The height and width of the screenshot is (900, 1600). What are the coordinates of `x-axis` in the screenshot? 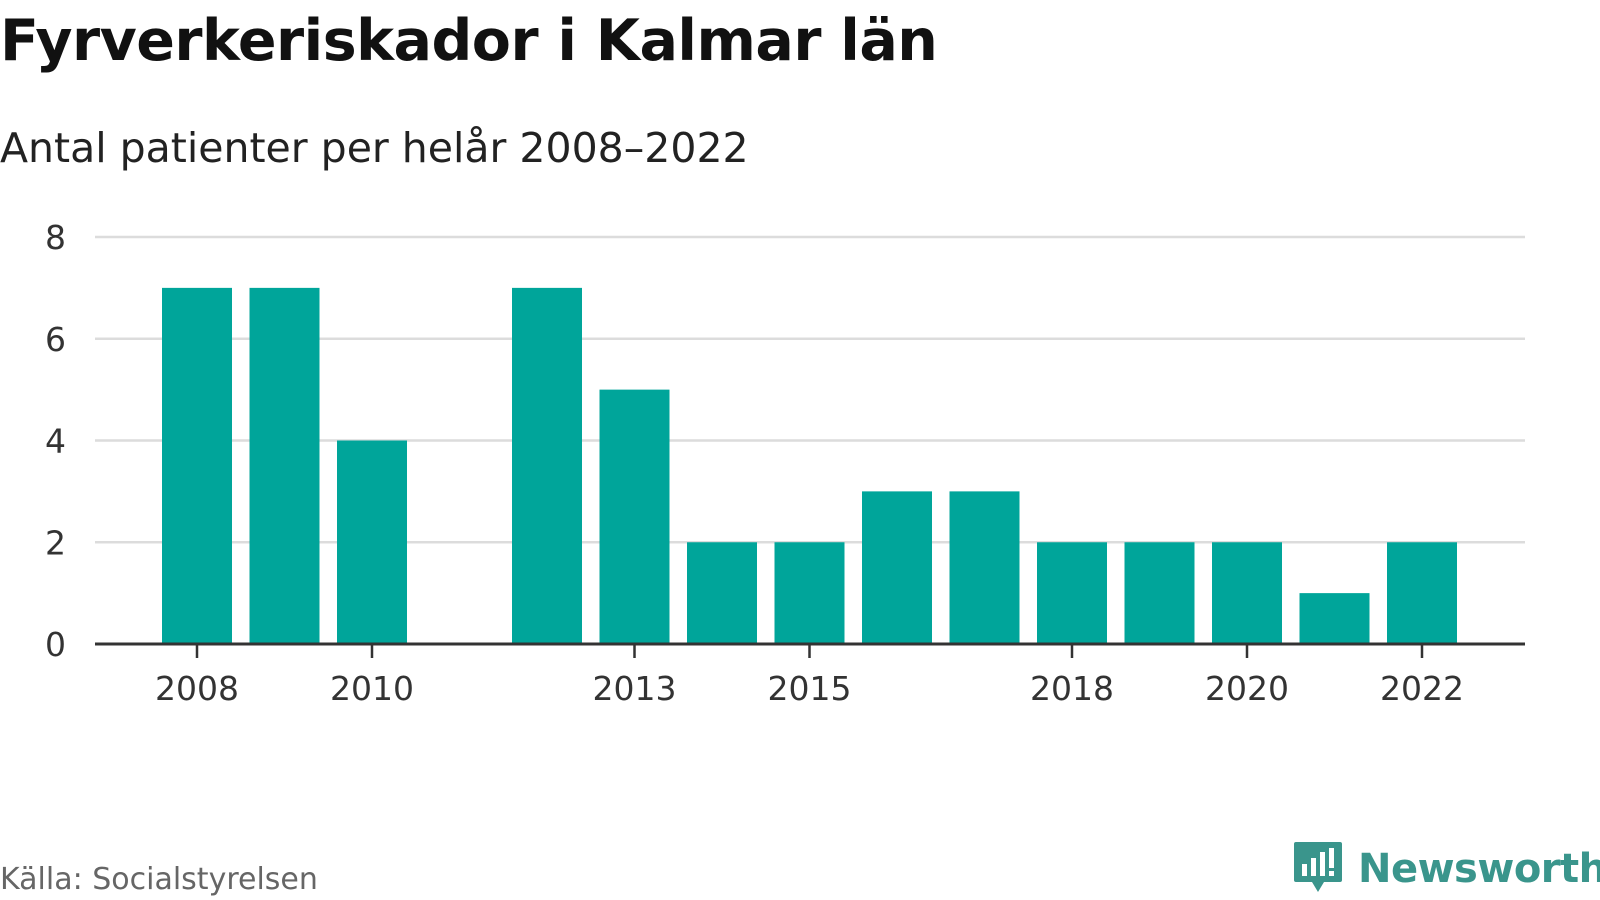 It's located at (810, 650).